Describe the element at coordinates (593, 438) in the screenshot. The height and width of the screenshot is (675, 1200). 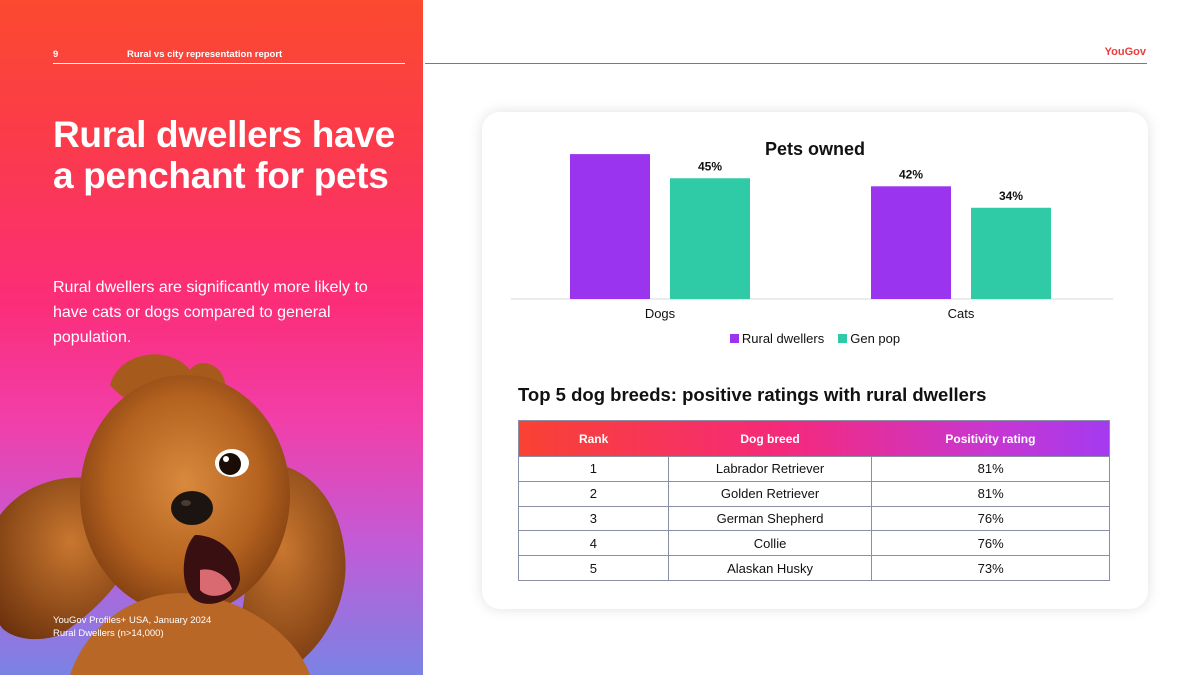
I see `header-rank: Rank` at that location.